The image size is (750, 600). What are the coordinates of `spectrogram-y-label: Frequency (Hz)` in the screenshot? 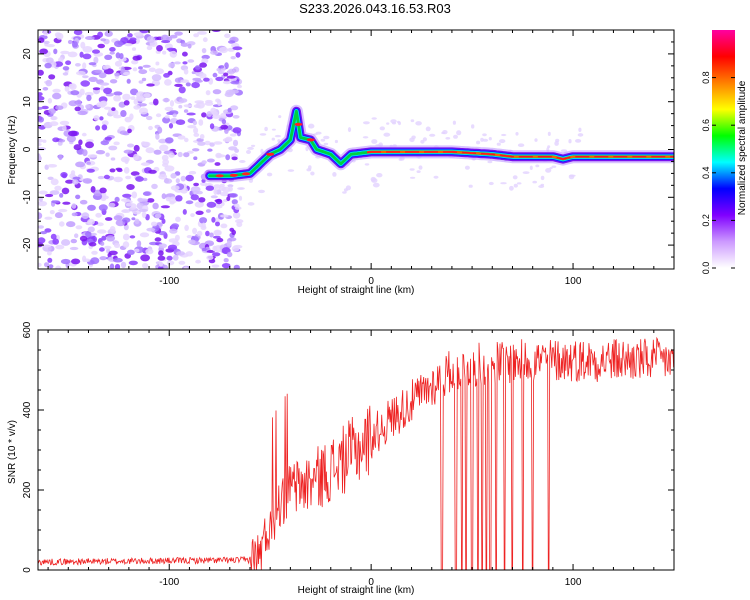 It's located at (12, 150).